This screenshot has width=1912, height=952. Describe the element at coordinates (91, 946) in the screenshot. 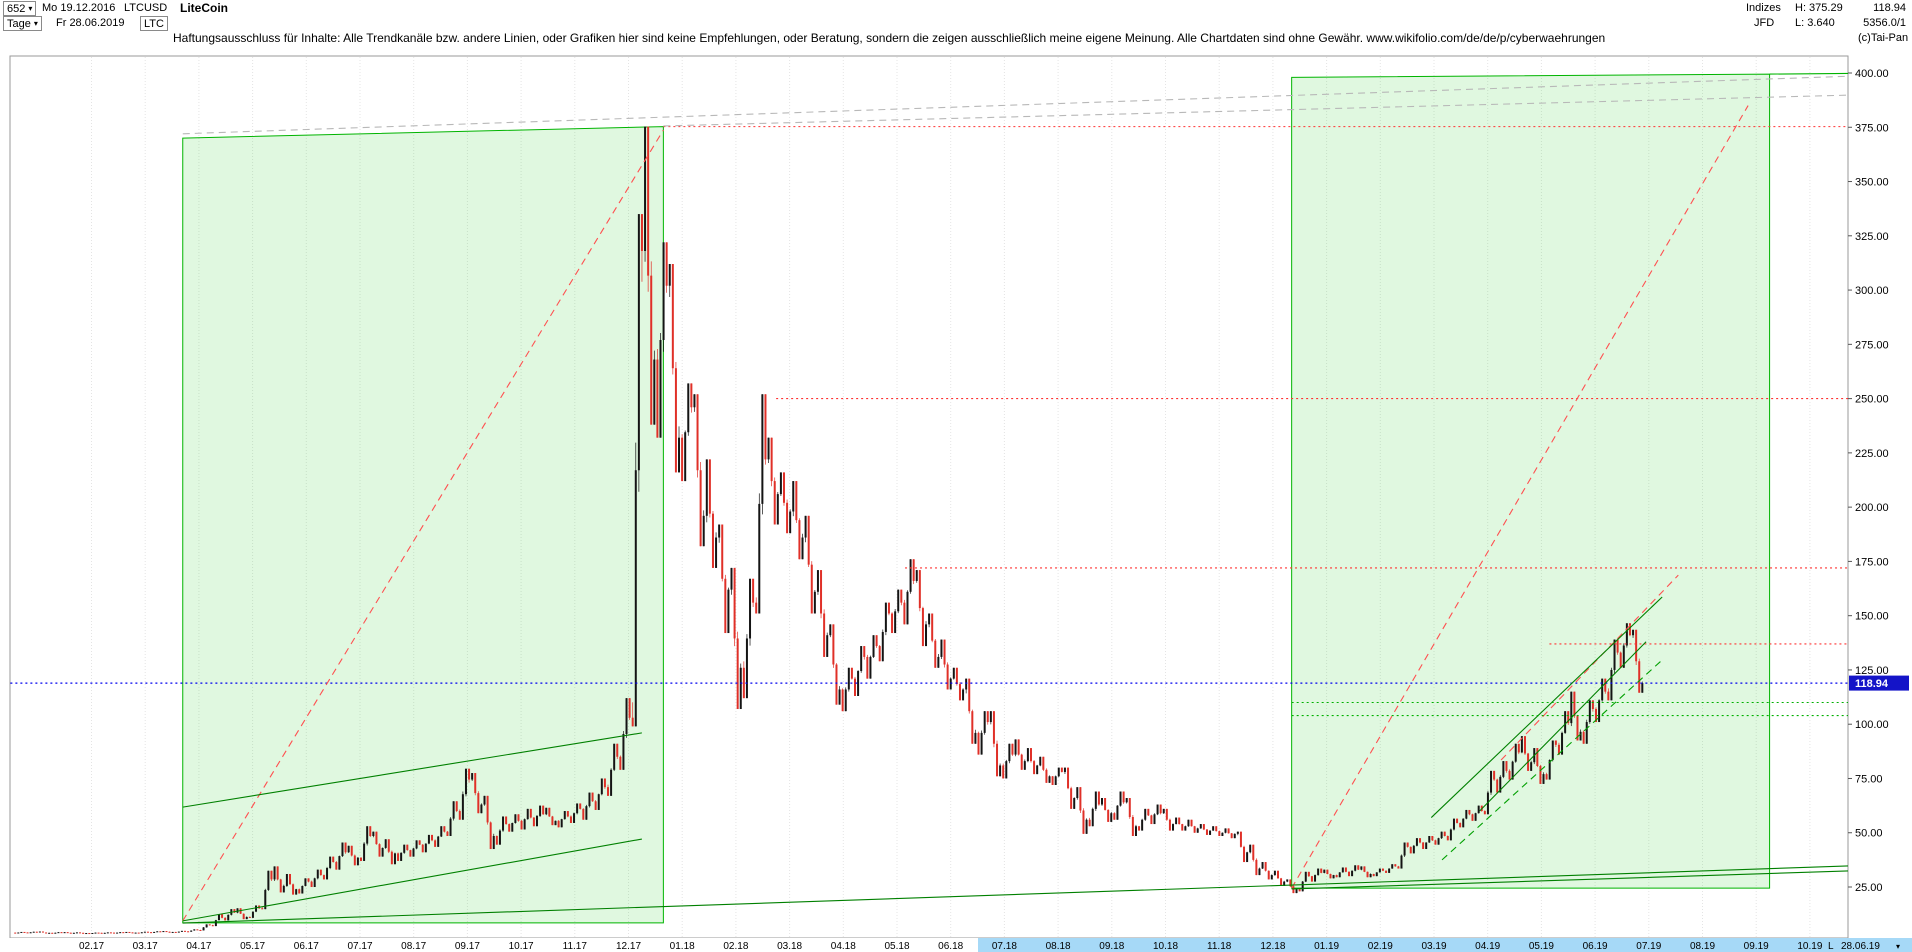

I see `month-label: 02.17` at that location.